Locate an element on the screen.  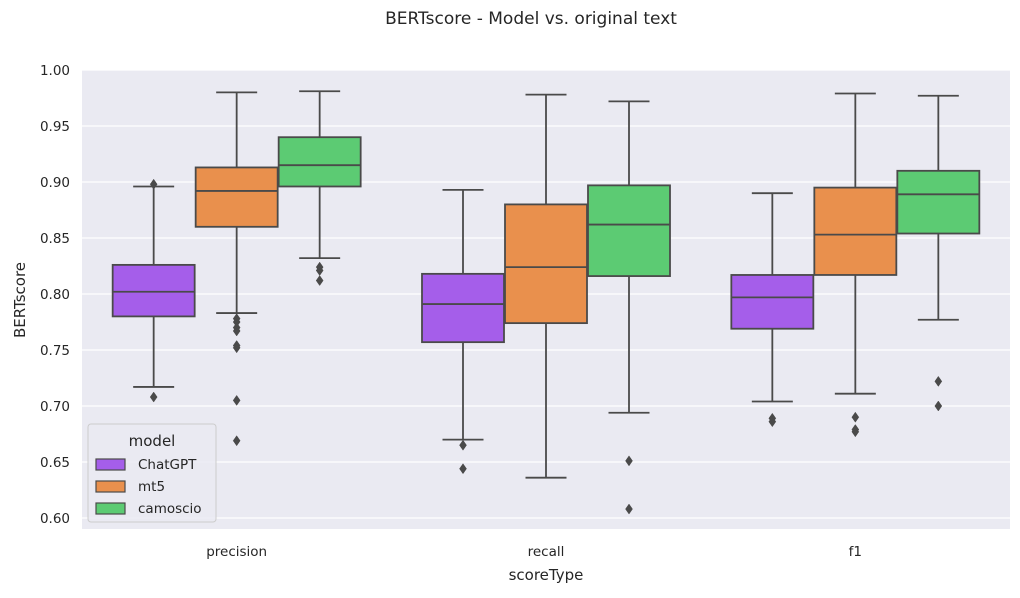
y-tick-label: 0.90 is located at coordinates (55, 183).